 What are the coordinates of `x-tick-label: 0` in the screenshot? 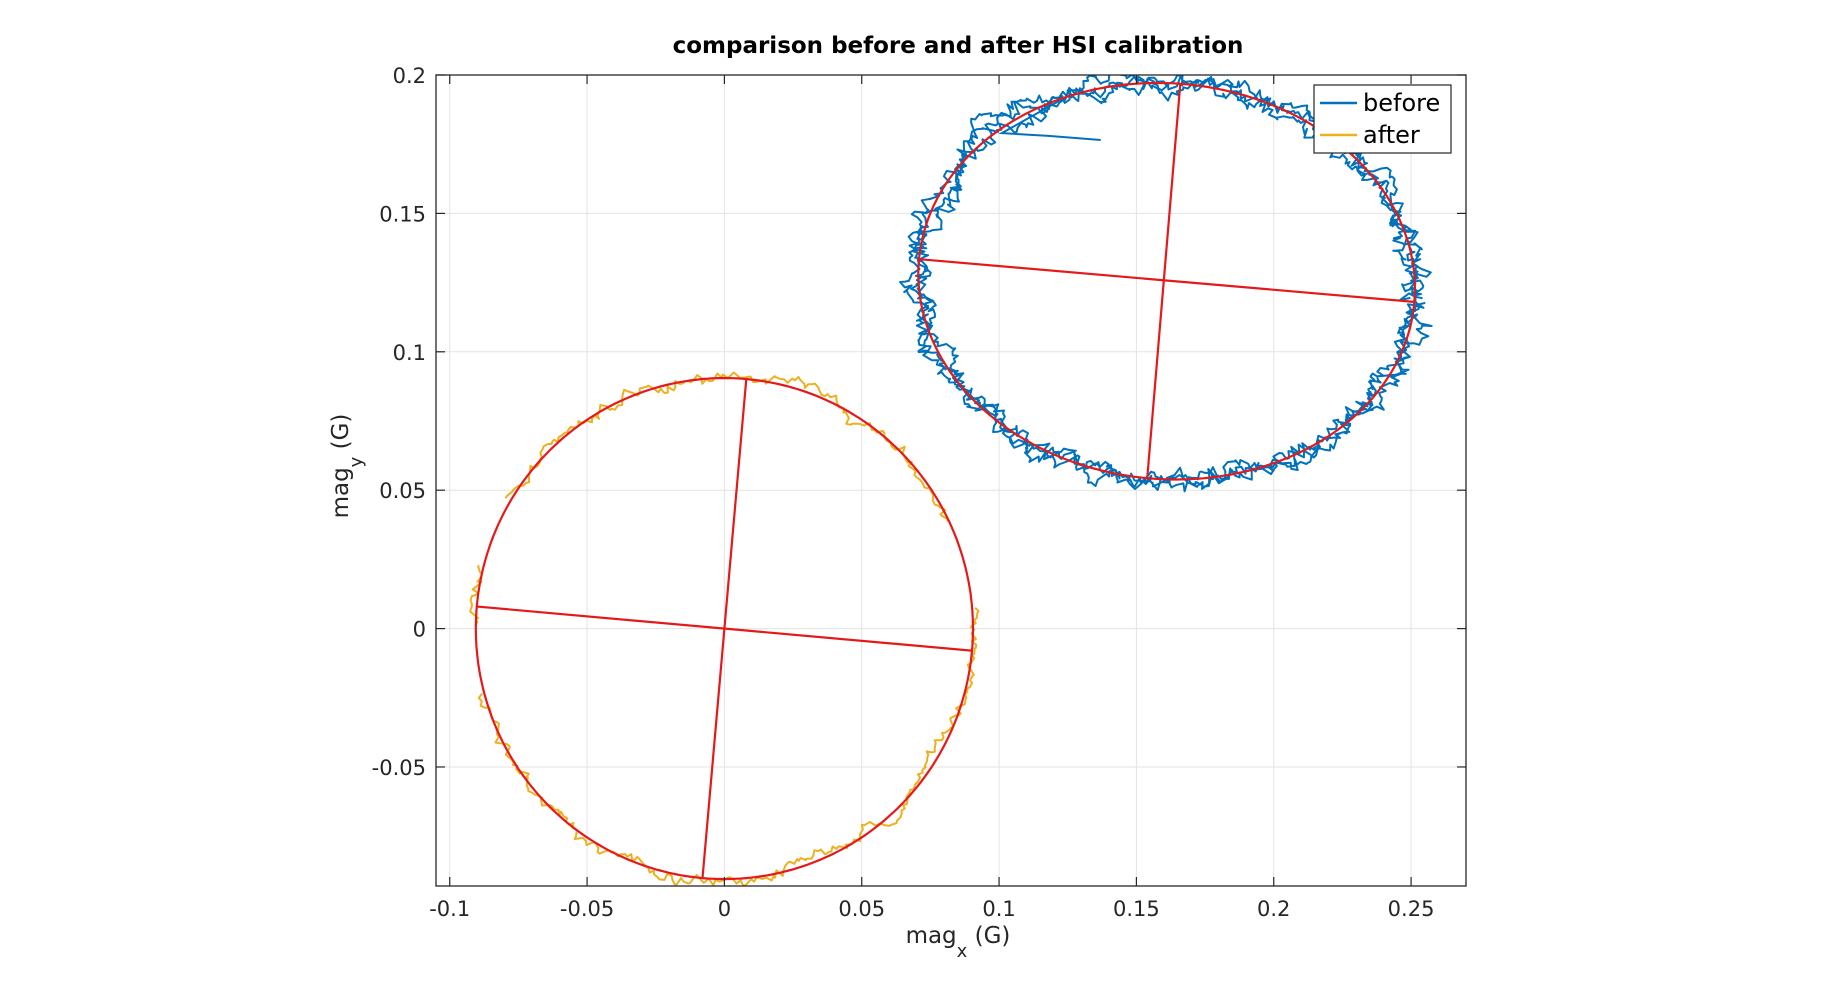 It's located at (724, 909).